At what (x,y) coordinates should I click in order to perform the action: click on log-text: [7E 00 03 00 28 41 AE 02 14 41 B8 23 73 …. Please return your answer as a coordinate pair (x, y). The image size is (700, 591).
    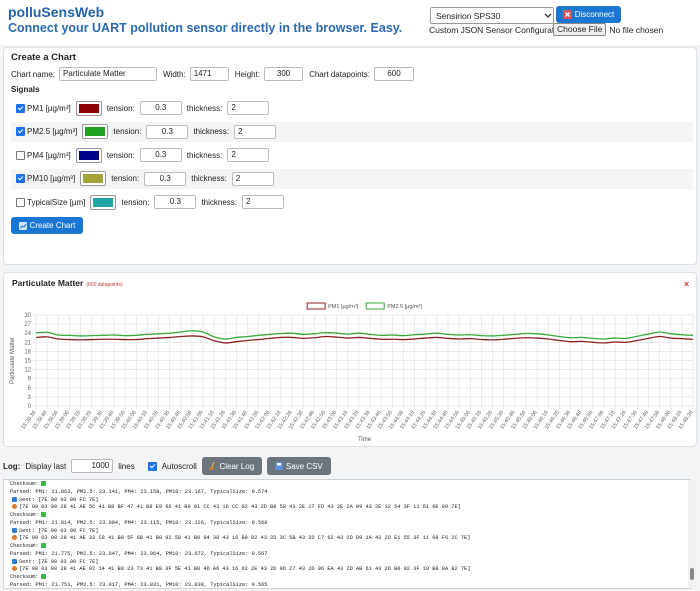
    Looking at the image, I should click on (245, 569).